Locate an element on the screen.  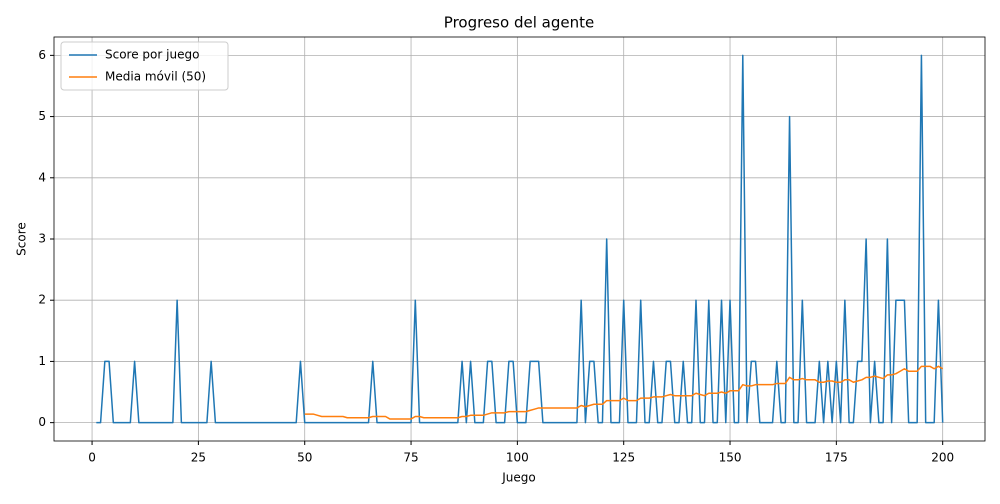
y-tick-label: 2 is located at coordinates (42, 300).